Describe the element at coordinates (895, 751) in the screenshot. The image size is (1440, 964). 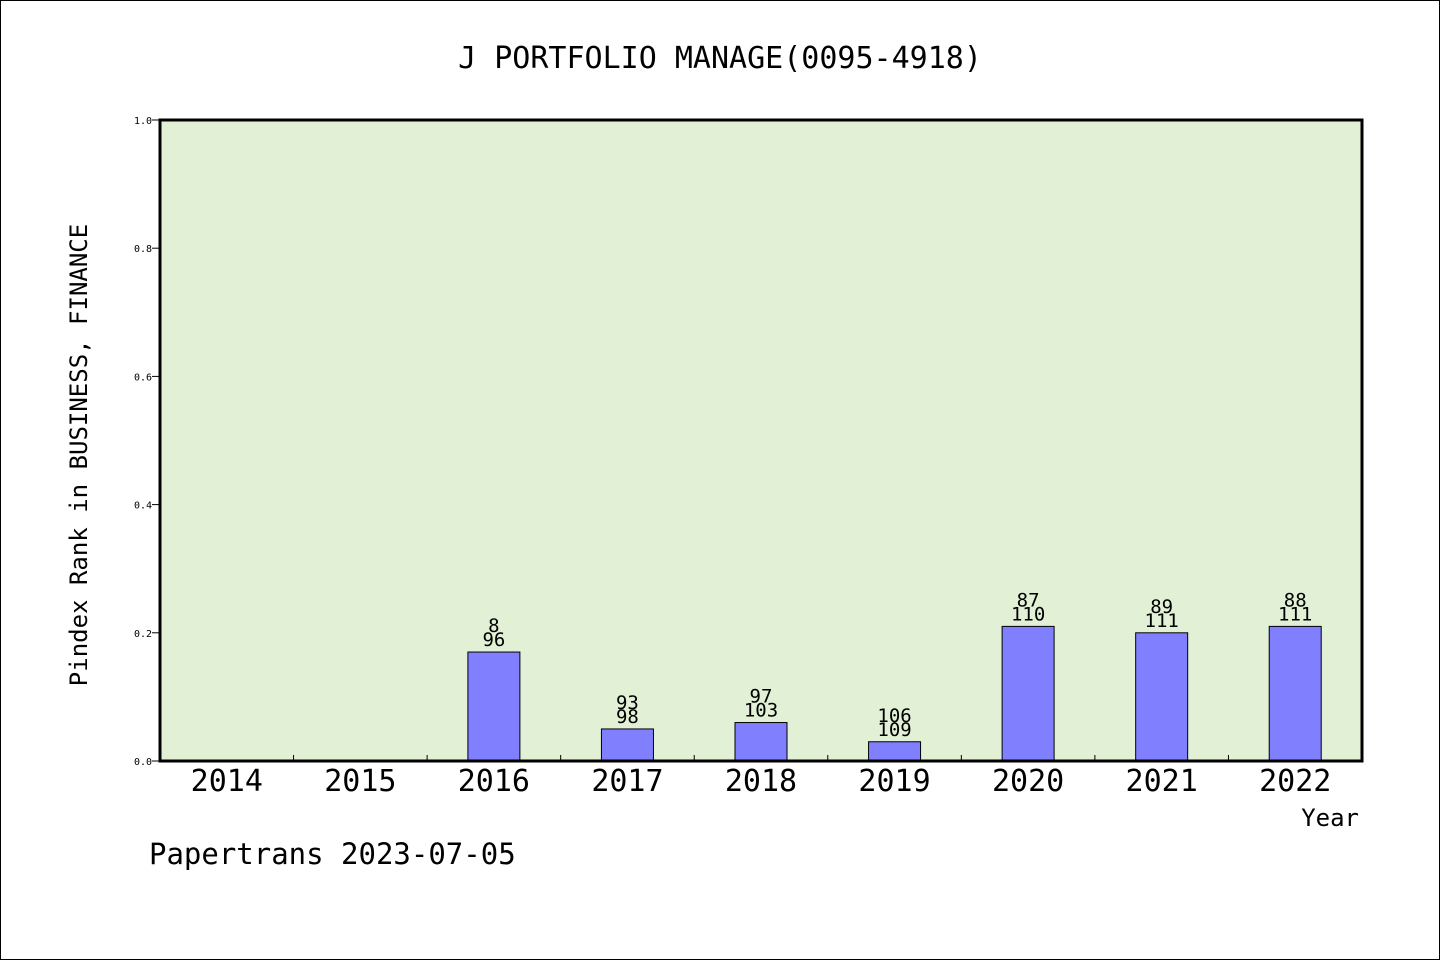
I see `bar-2019` at that location.